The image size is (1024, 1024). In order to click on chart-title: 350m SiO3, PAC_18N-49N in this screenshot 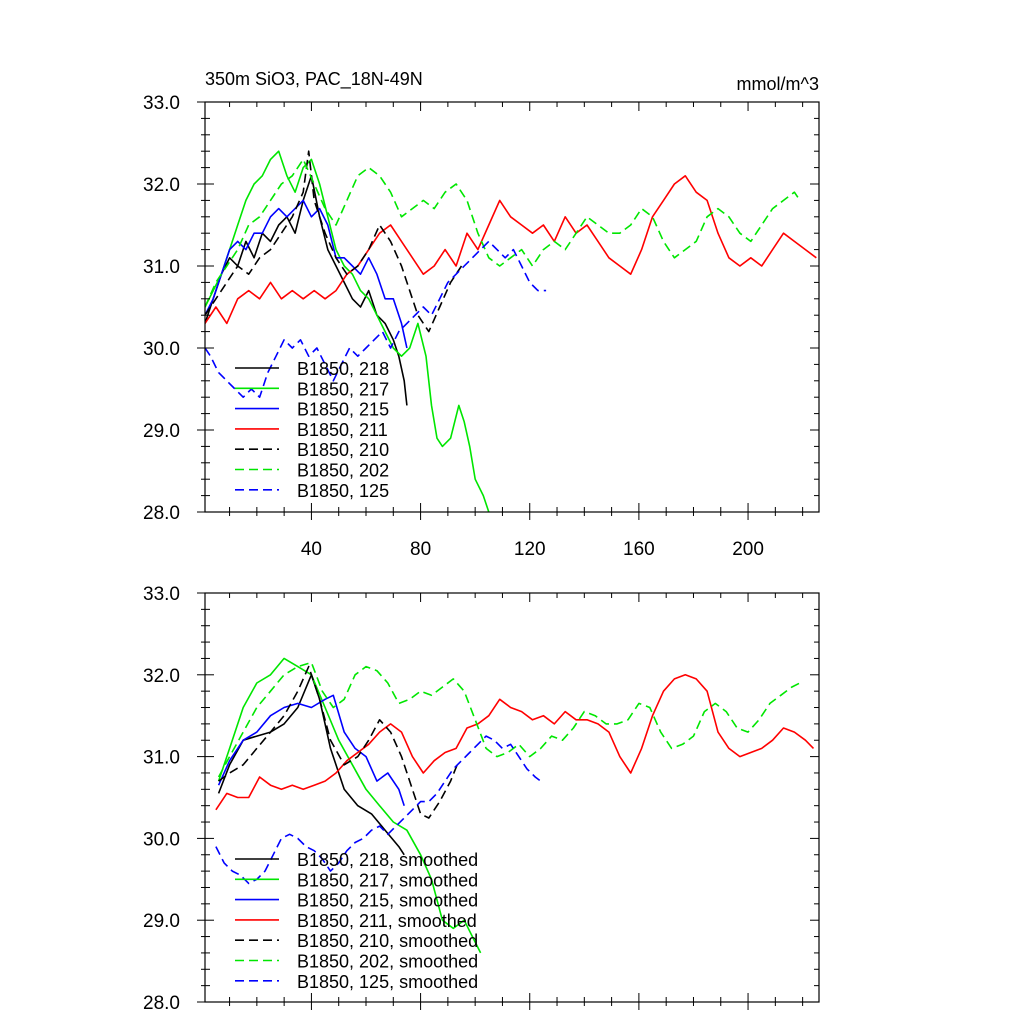, I will do `click(314, 79)`.